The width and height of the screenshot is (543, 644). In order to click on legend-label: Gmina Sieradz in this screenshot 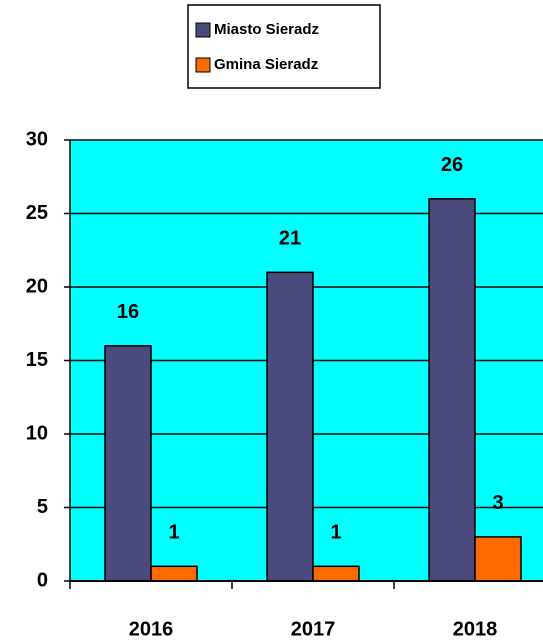, I will do `click(266, 64)`.